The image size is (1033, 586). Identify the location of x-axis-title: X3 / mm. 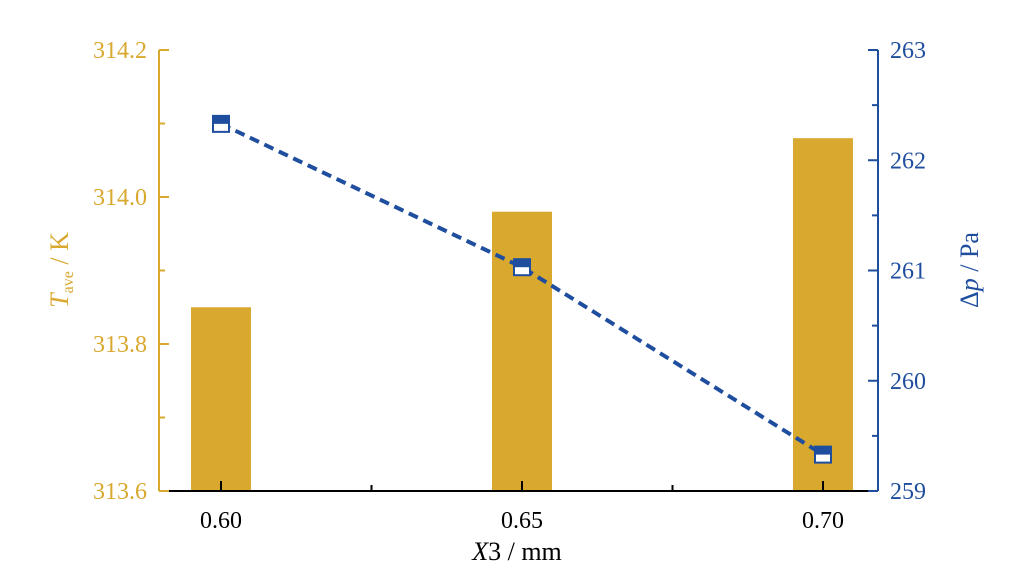
(516, 551).